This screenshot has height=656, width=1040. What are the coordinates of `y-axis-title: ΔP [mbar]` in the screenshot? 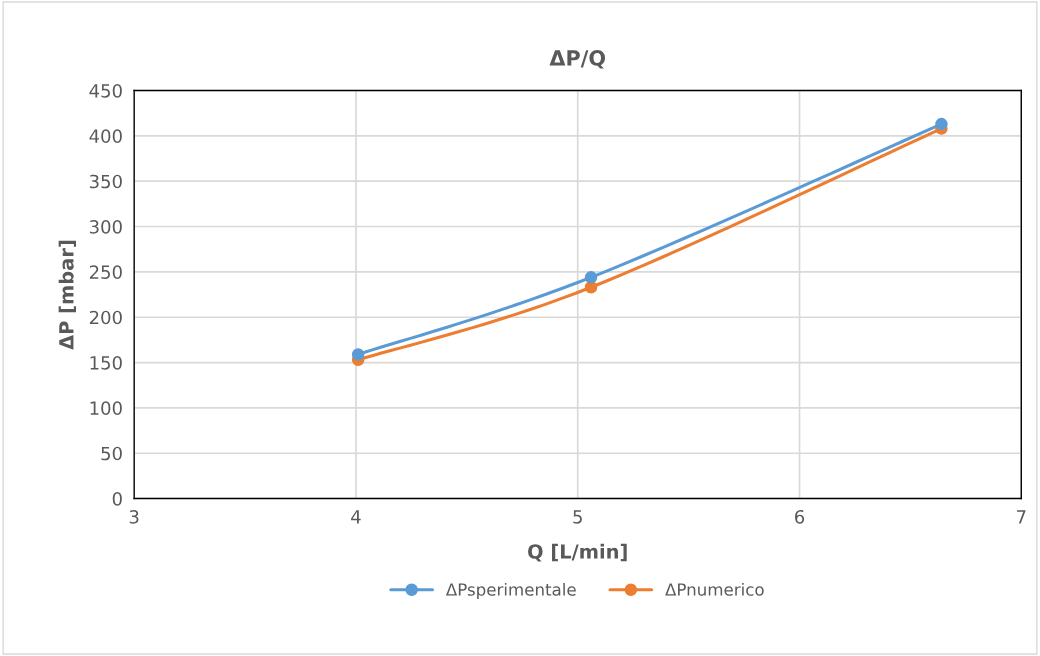 It's located at (67, 295).